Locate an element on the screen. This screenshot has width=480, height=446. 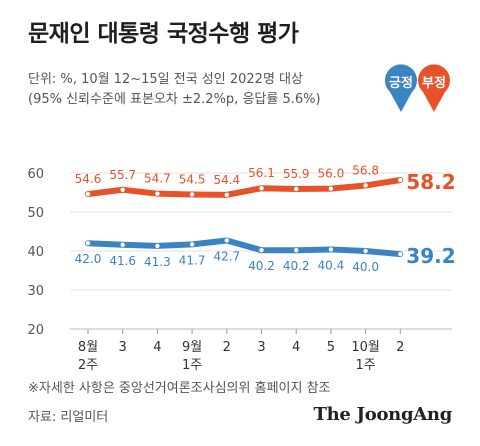
y-tick-label: 60 is located at coordinates (35, 174).